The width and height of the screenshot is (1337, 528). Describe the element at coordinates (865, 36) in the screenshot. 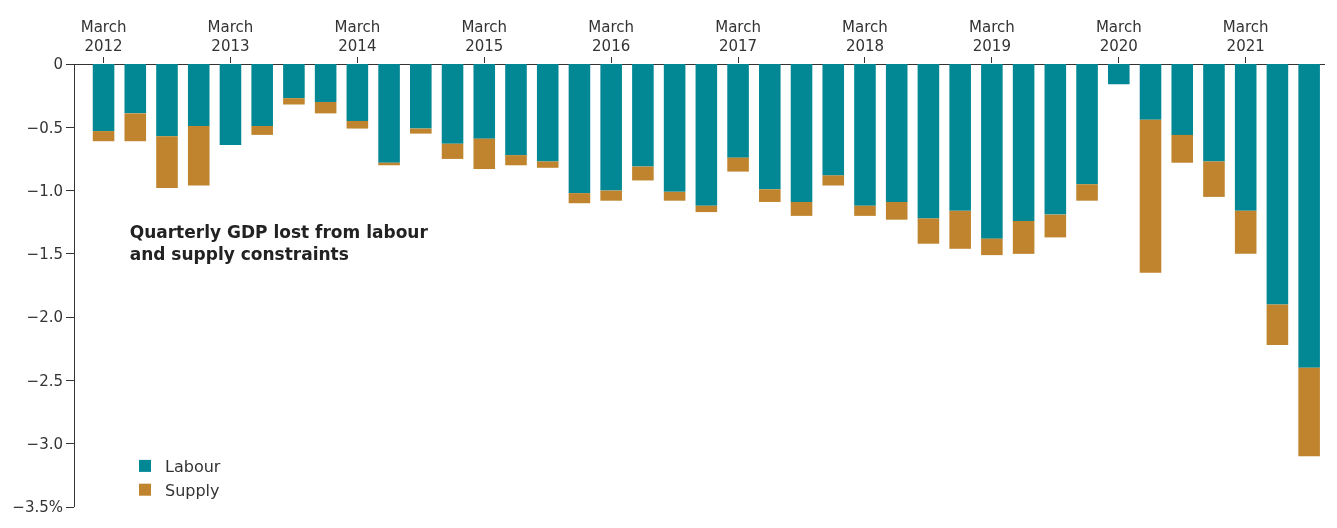

I see `x-tick-label: March 2018` at that location.